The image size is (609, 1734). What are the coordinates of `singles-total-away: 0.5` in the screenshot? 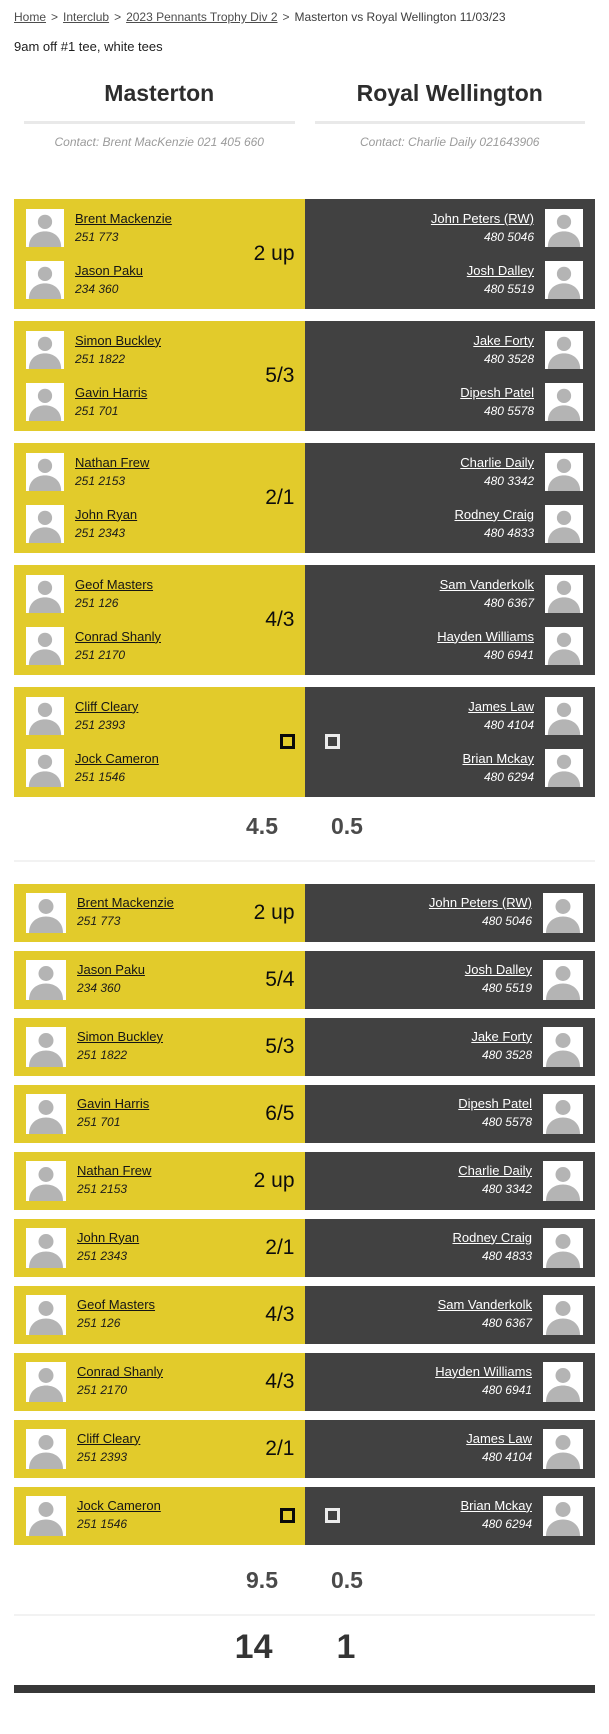 It's located at (347, 1579).